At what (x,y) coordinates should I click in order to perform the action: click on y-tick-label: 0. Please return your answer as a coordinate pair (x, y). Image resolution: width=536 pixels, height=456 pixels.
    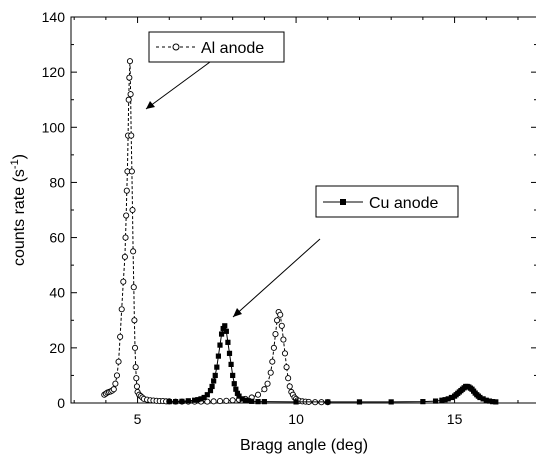
    Looking at the image, I should click on (61, 403).